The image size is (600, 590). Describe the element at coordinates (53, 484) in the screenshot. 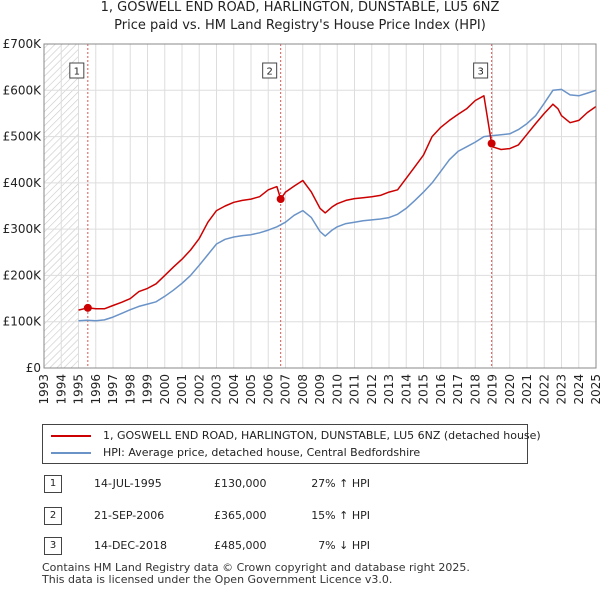

I see `transaction-number: 1` at that location.